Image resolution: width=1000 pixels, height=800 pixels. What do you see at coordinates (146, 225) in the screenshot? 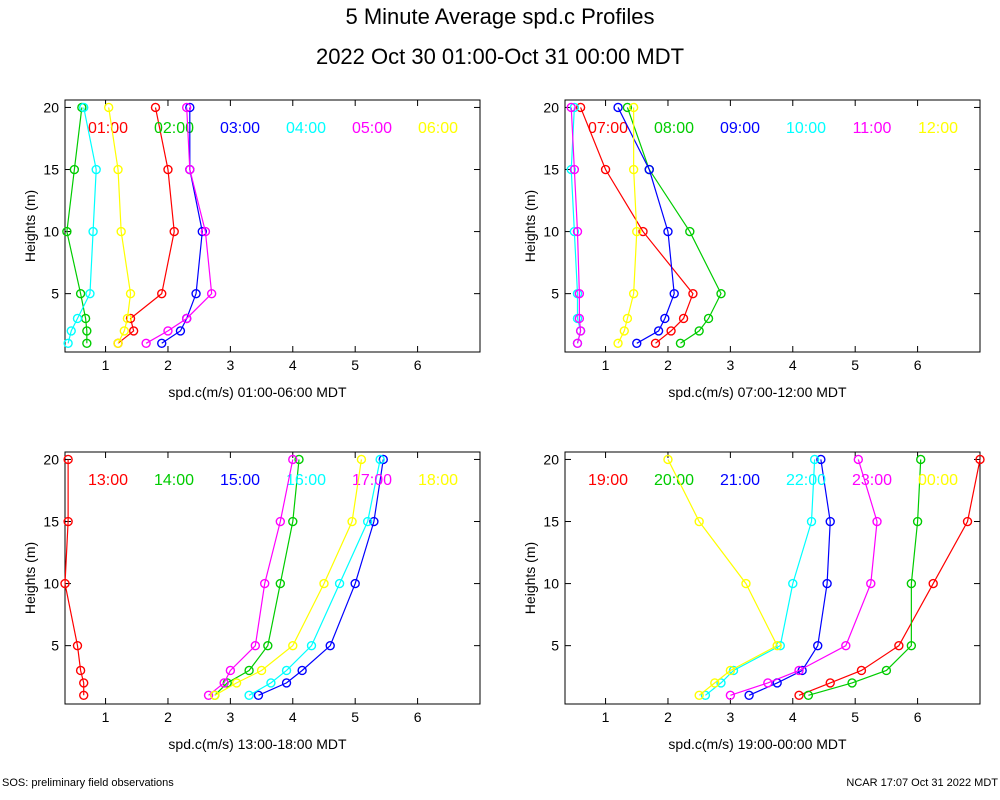
I see `series-line-01:00` at bounding box center [146, 225].